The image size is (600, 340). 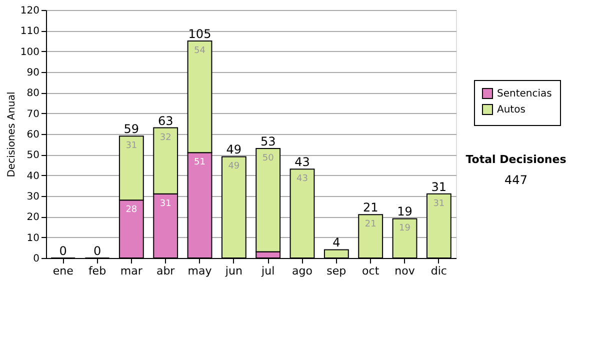 What do you see at coordinates (33, 135) in the screenshot?
I see `y-tick-label: 60` at bounding box center [33, 135].